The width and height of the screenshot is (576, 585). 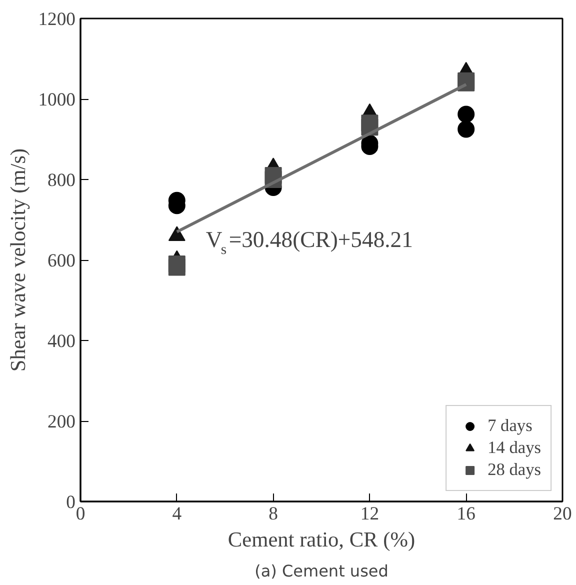 I want to click on x-axis-title: Cement ratio, CR (%), so click(x=322, y=540).